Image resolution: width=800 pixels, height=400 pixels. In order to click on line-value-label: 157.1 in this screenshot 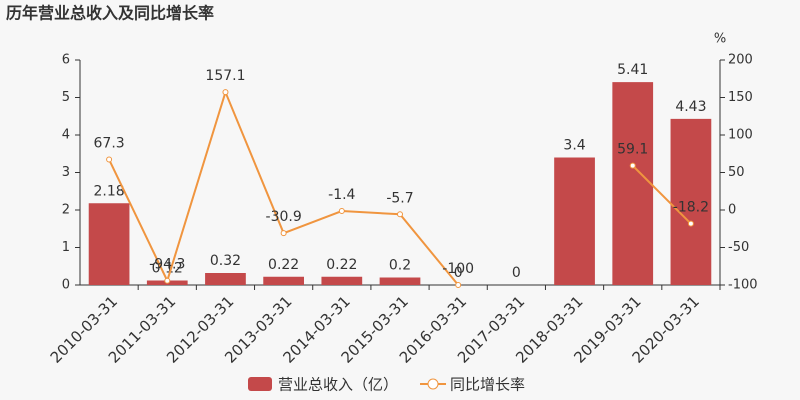, I will do `click(225, 76)`.